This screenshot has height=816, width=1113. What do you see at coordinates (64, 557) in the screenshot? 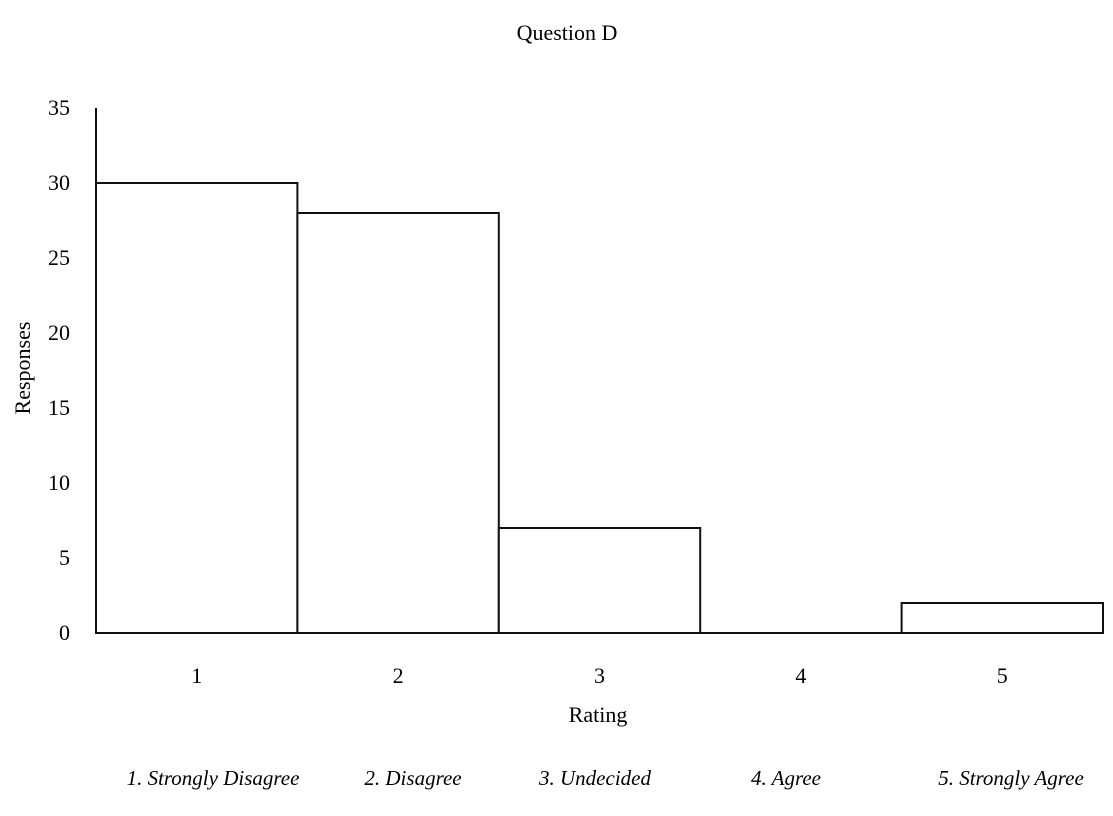
I see `y-tick-label: 5` at bounding box center [64, 557].